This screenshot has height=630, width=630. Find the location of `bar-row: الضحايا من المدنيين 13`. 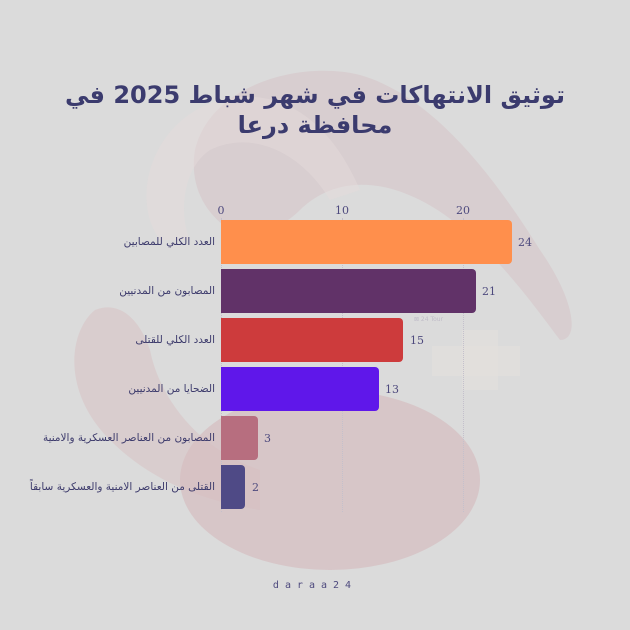

bar-row: الضحايا من المدنيين 13 is located at coordinates (315, 389).